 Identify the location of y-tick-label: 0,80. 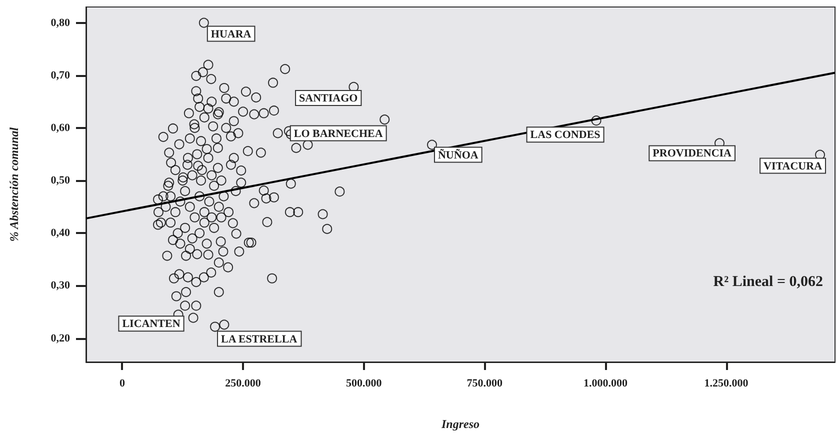
(60, 22).